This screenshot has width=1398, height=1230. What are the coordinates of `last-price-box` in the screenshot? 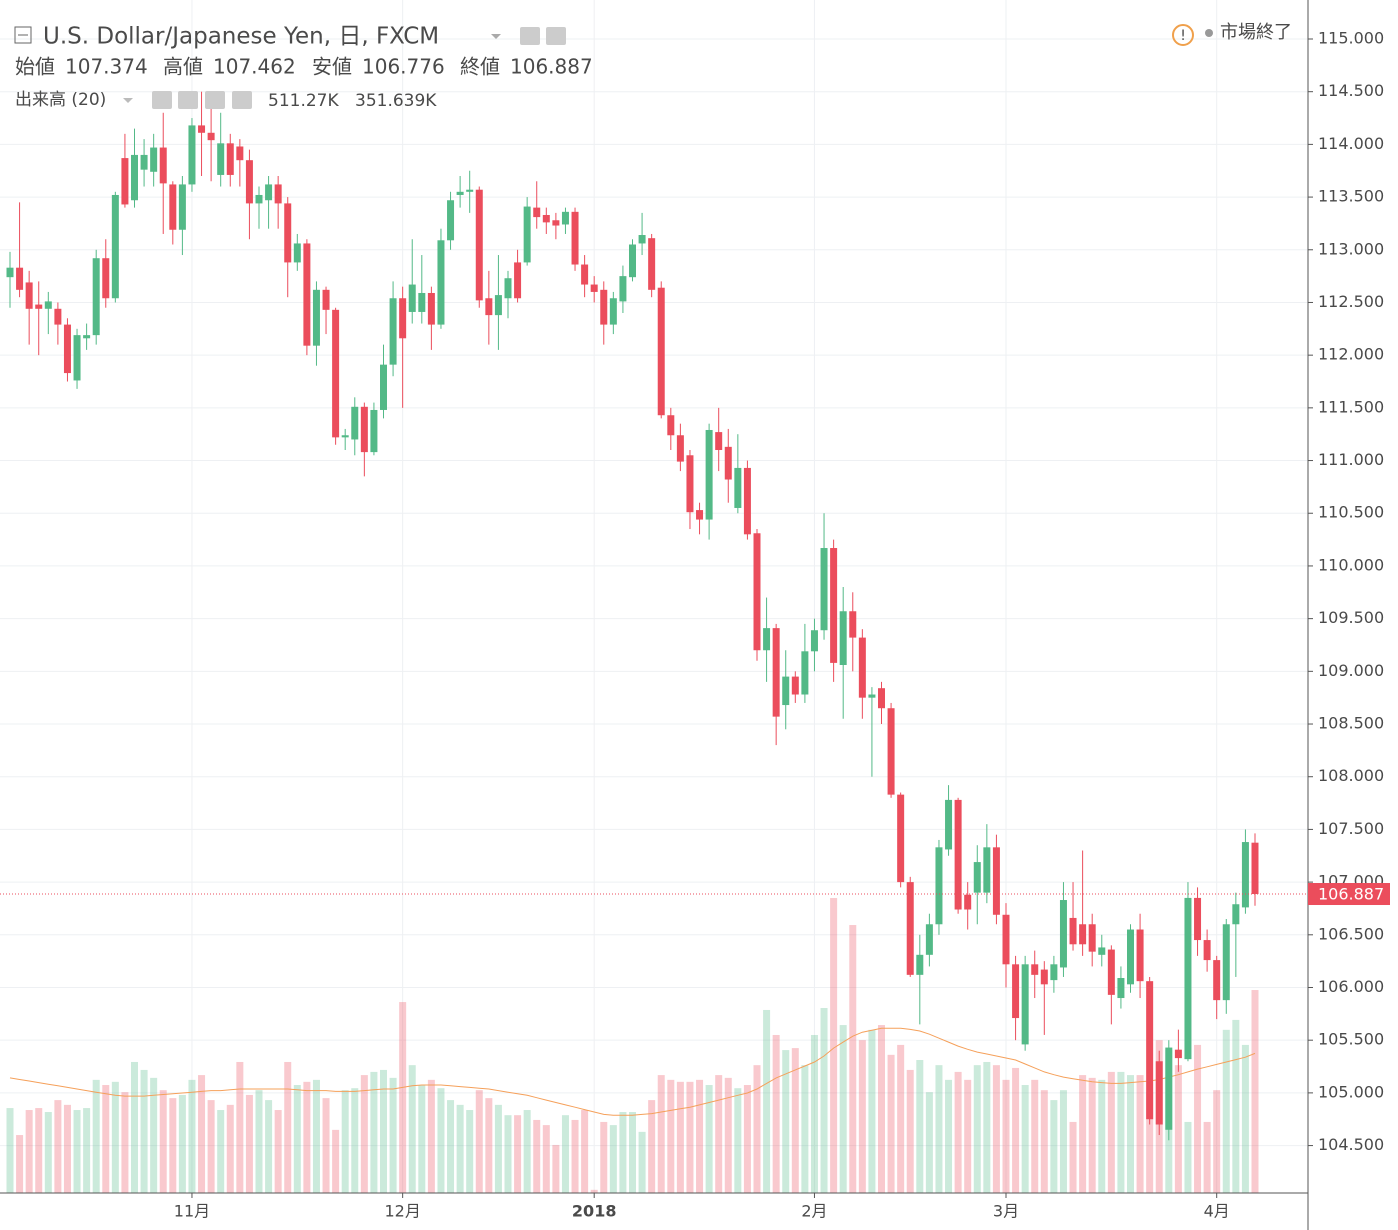 It's located at (1349, 894).